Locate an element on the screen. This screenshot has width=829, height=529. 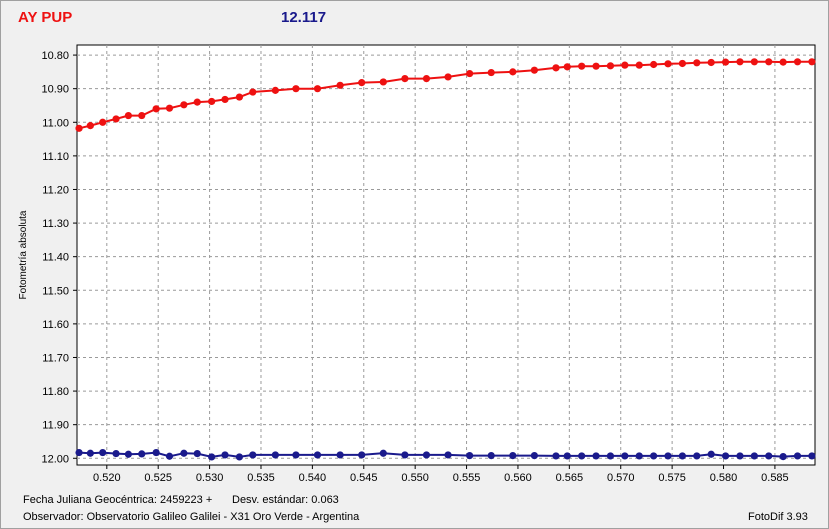
x-tick-label: 0.555 is located at coordinates (467, 478).